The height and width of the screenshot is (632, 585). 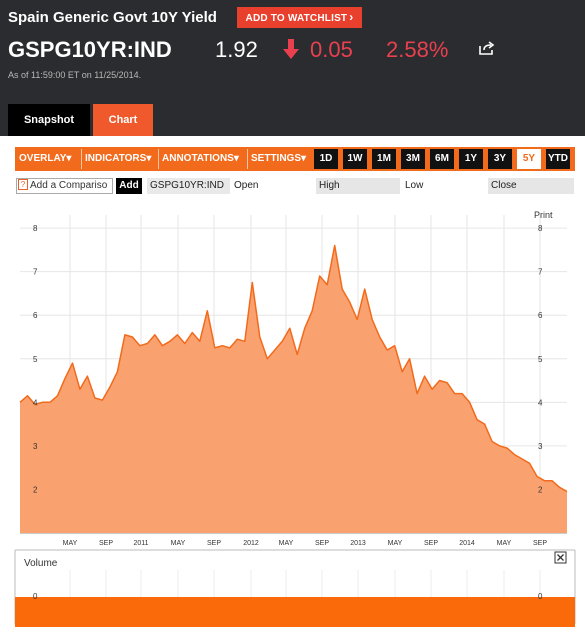 I want to click on volume-label: Volume, so click(x=41, y=563).